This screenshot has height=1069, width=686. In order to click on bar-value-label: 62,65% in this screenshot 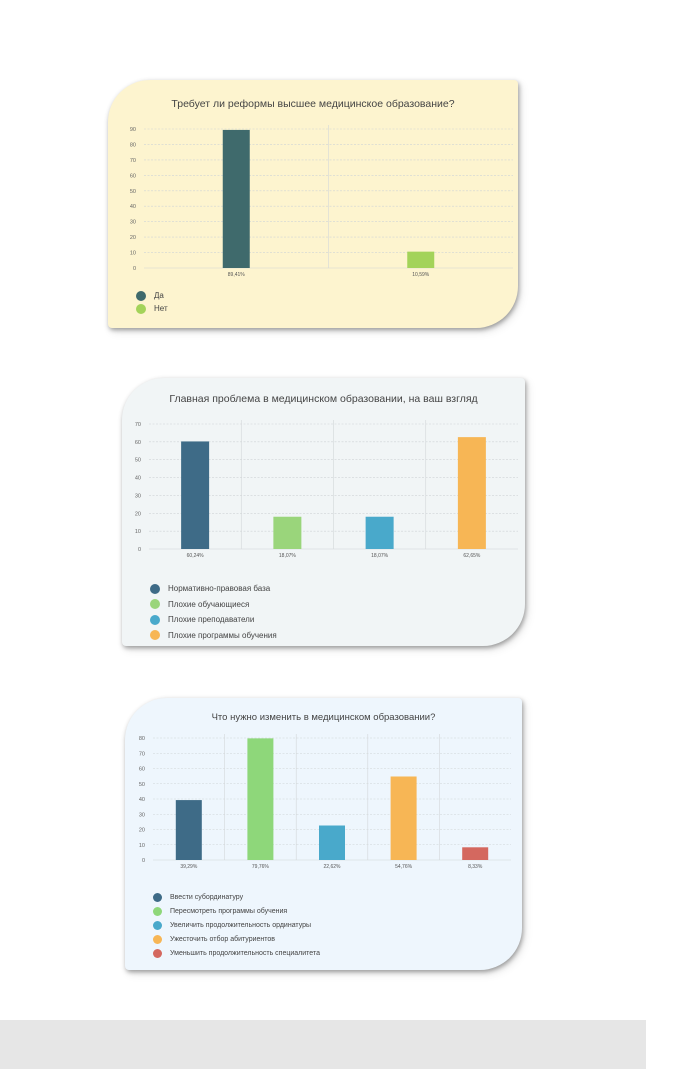, I will do `click(472, 556)`.